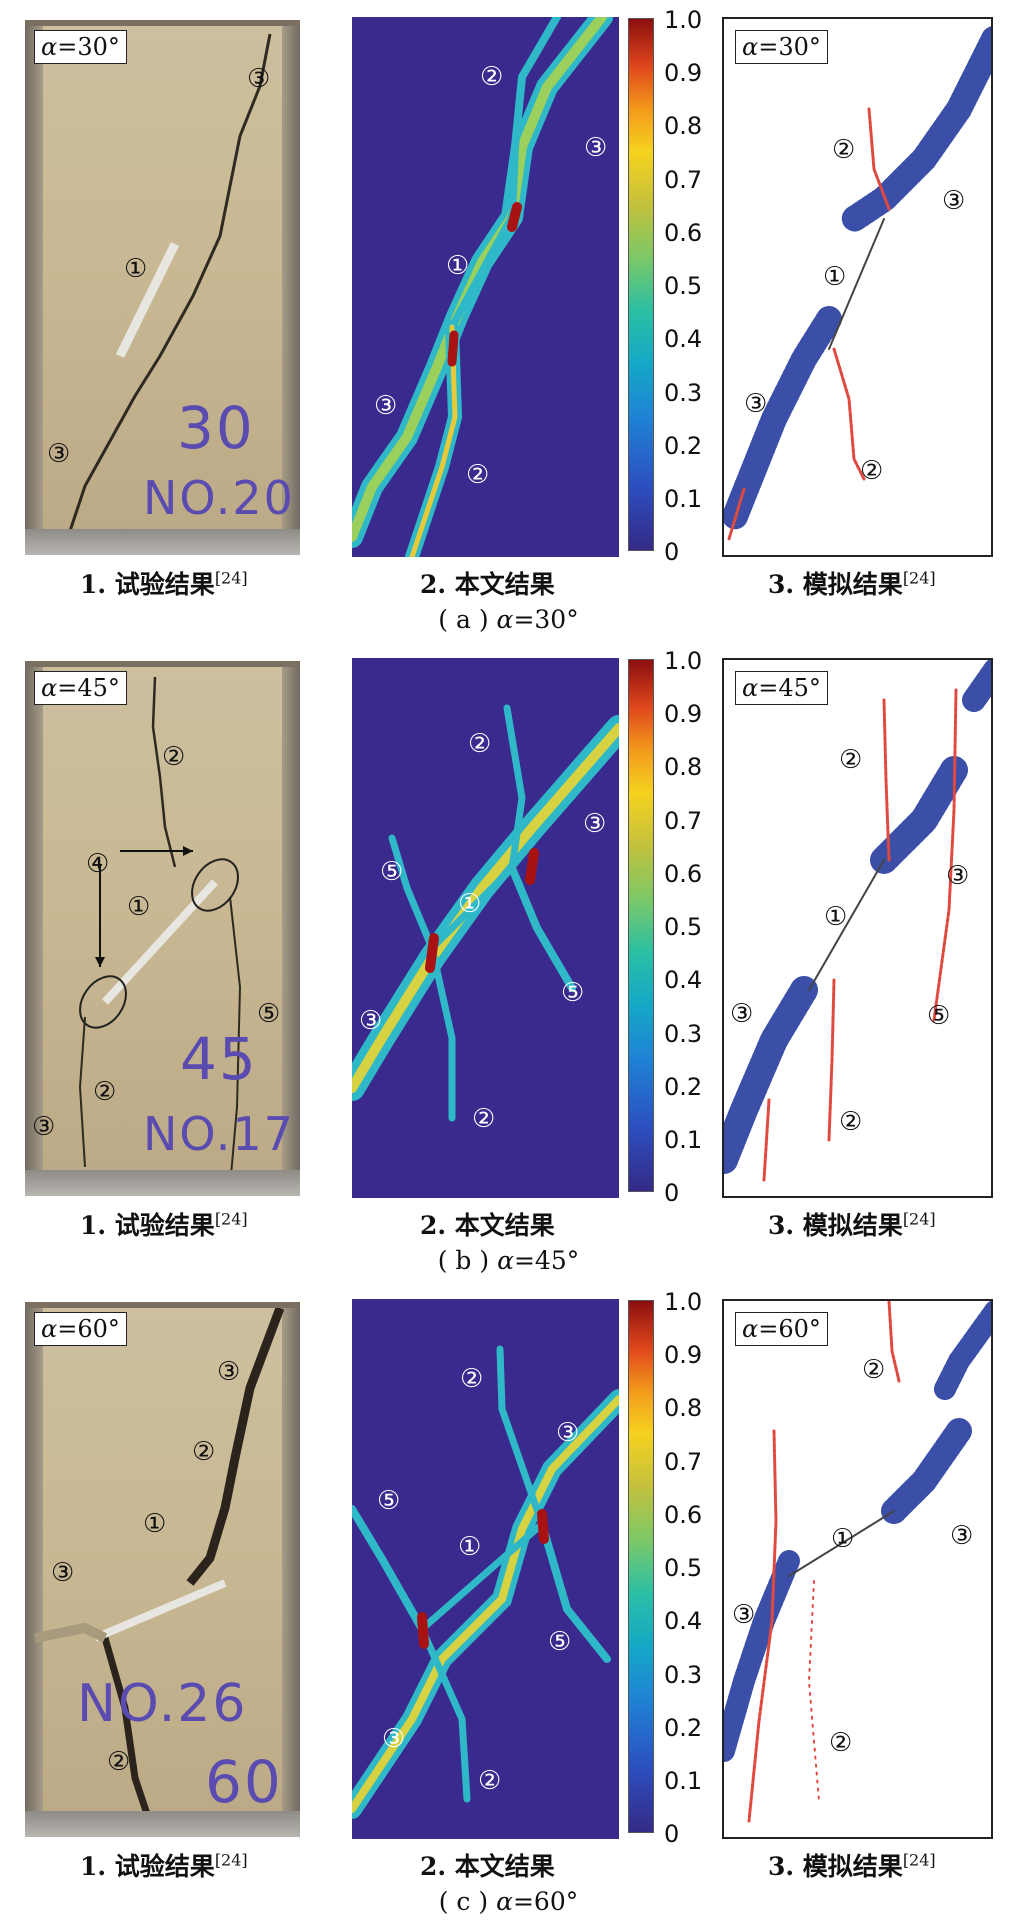 The image size is (1017, 1923). What do you see at coordinates (857, 1569) in the screenshot?
I see `simulation-c` at bounding box center [857, 1569].